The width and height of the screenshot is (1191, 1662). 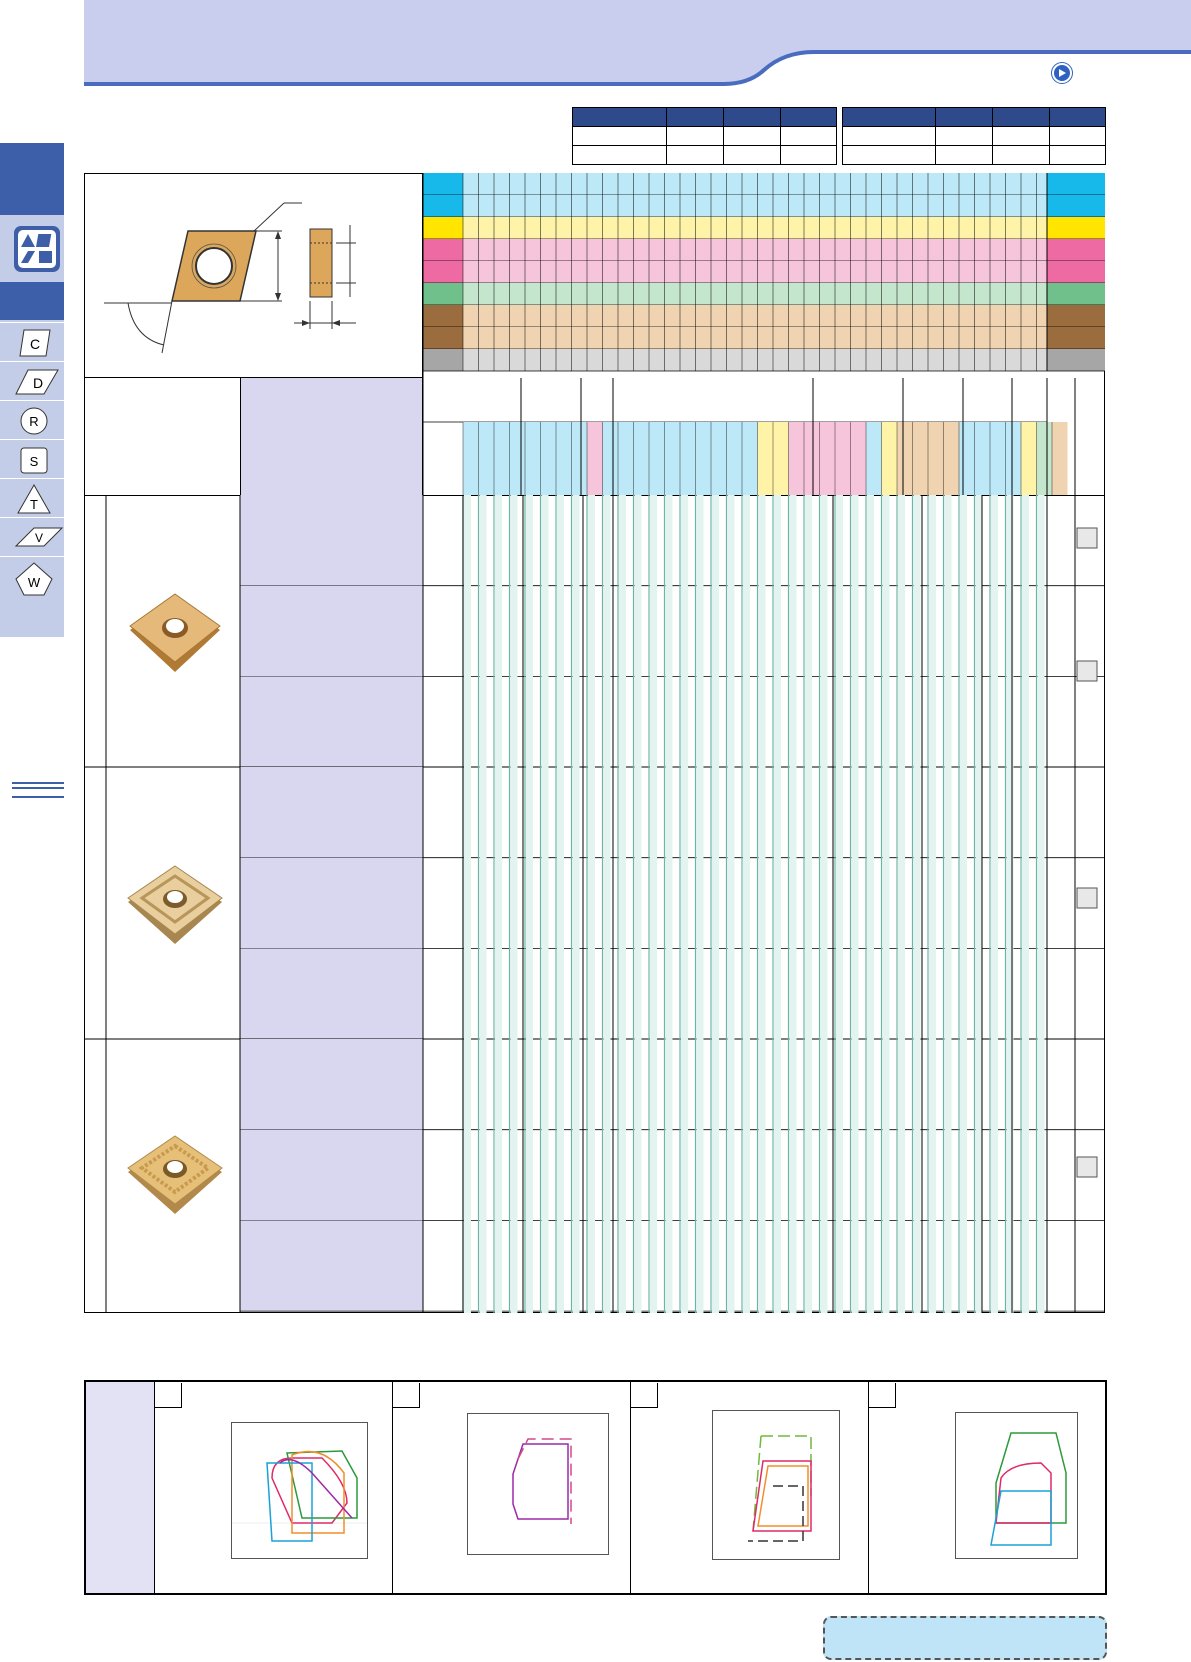 I want to click on nav-button-t: T, so click(x=32, y=497).